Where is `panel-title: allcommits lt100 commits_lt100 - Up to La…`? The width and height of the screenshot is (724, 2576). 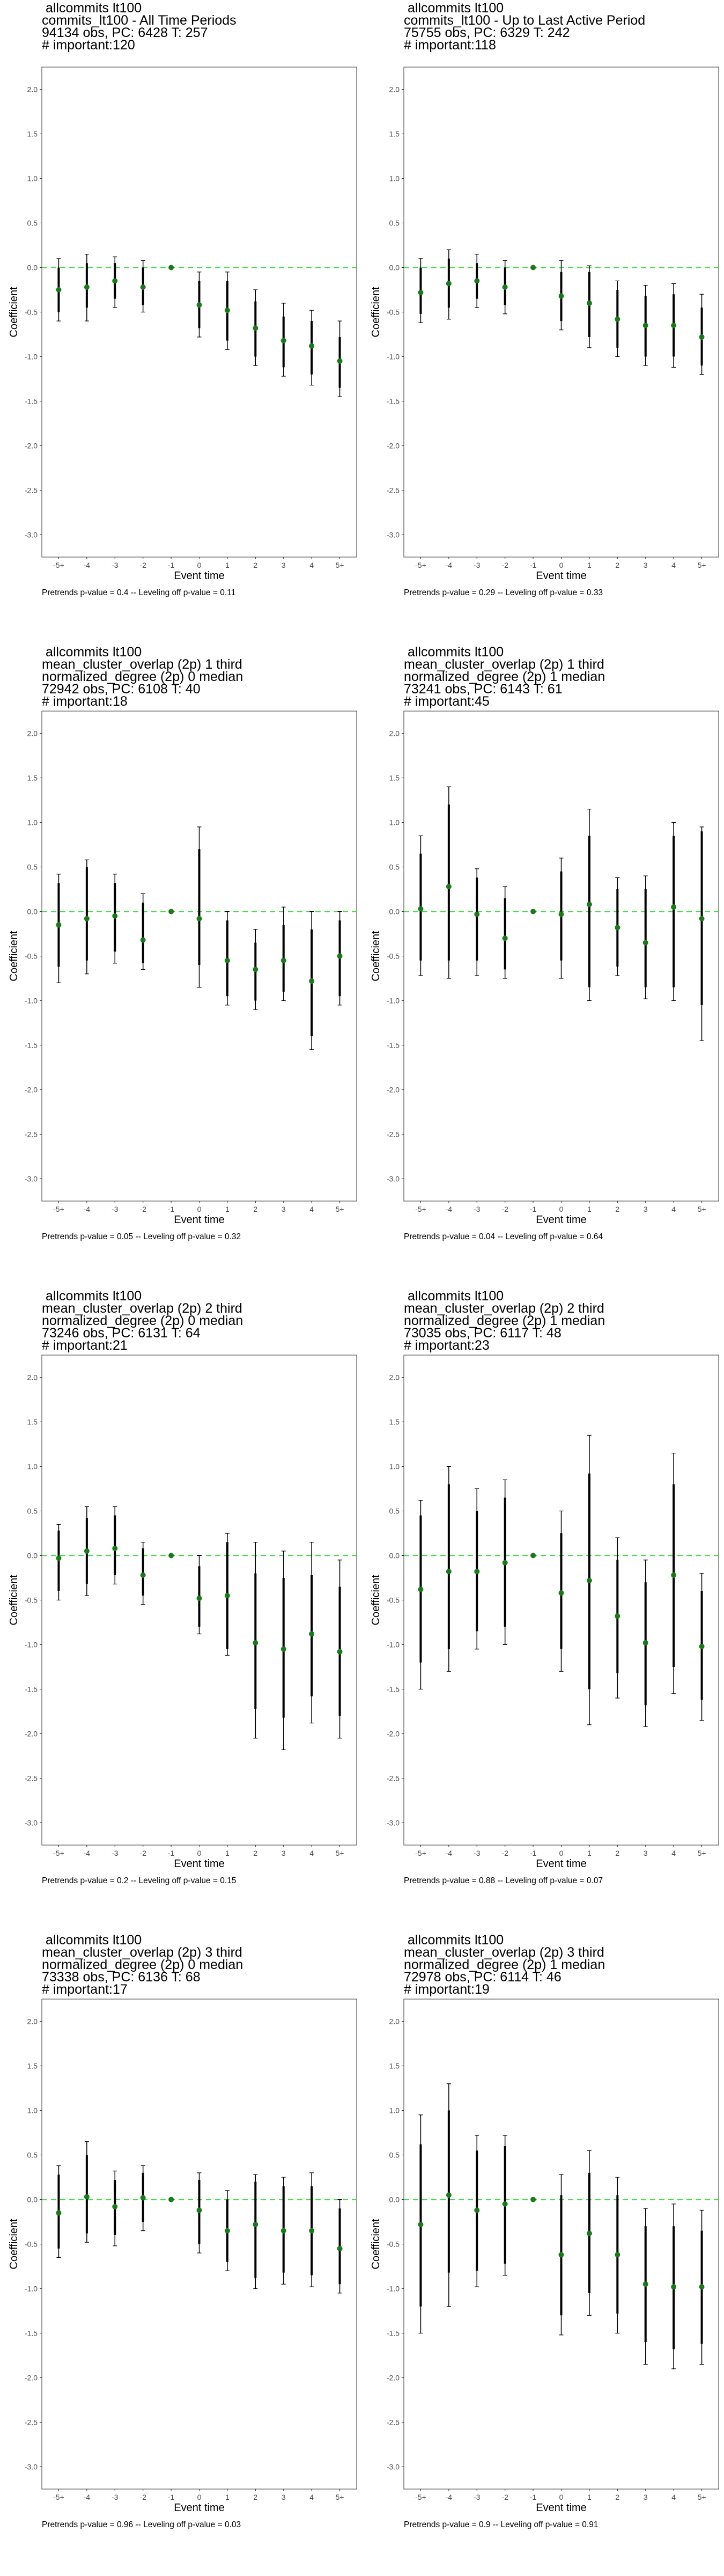
panel-title: allcommits lt100 commits_lt100 - Up to La… is located at coordinates (524, 27).